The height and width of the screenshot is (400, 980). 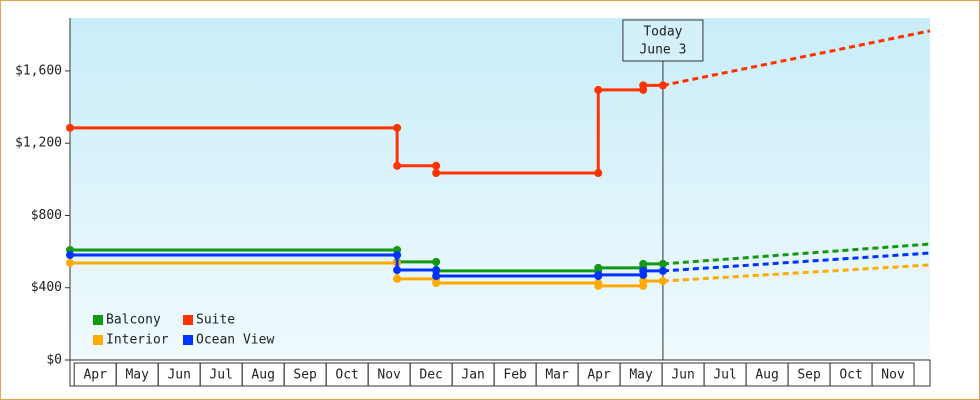 I want to click on y-tick-label: $0, so click(x=54, y=360).